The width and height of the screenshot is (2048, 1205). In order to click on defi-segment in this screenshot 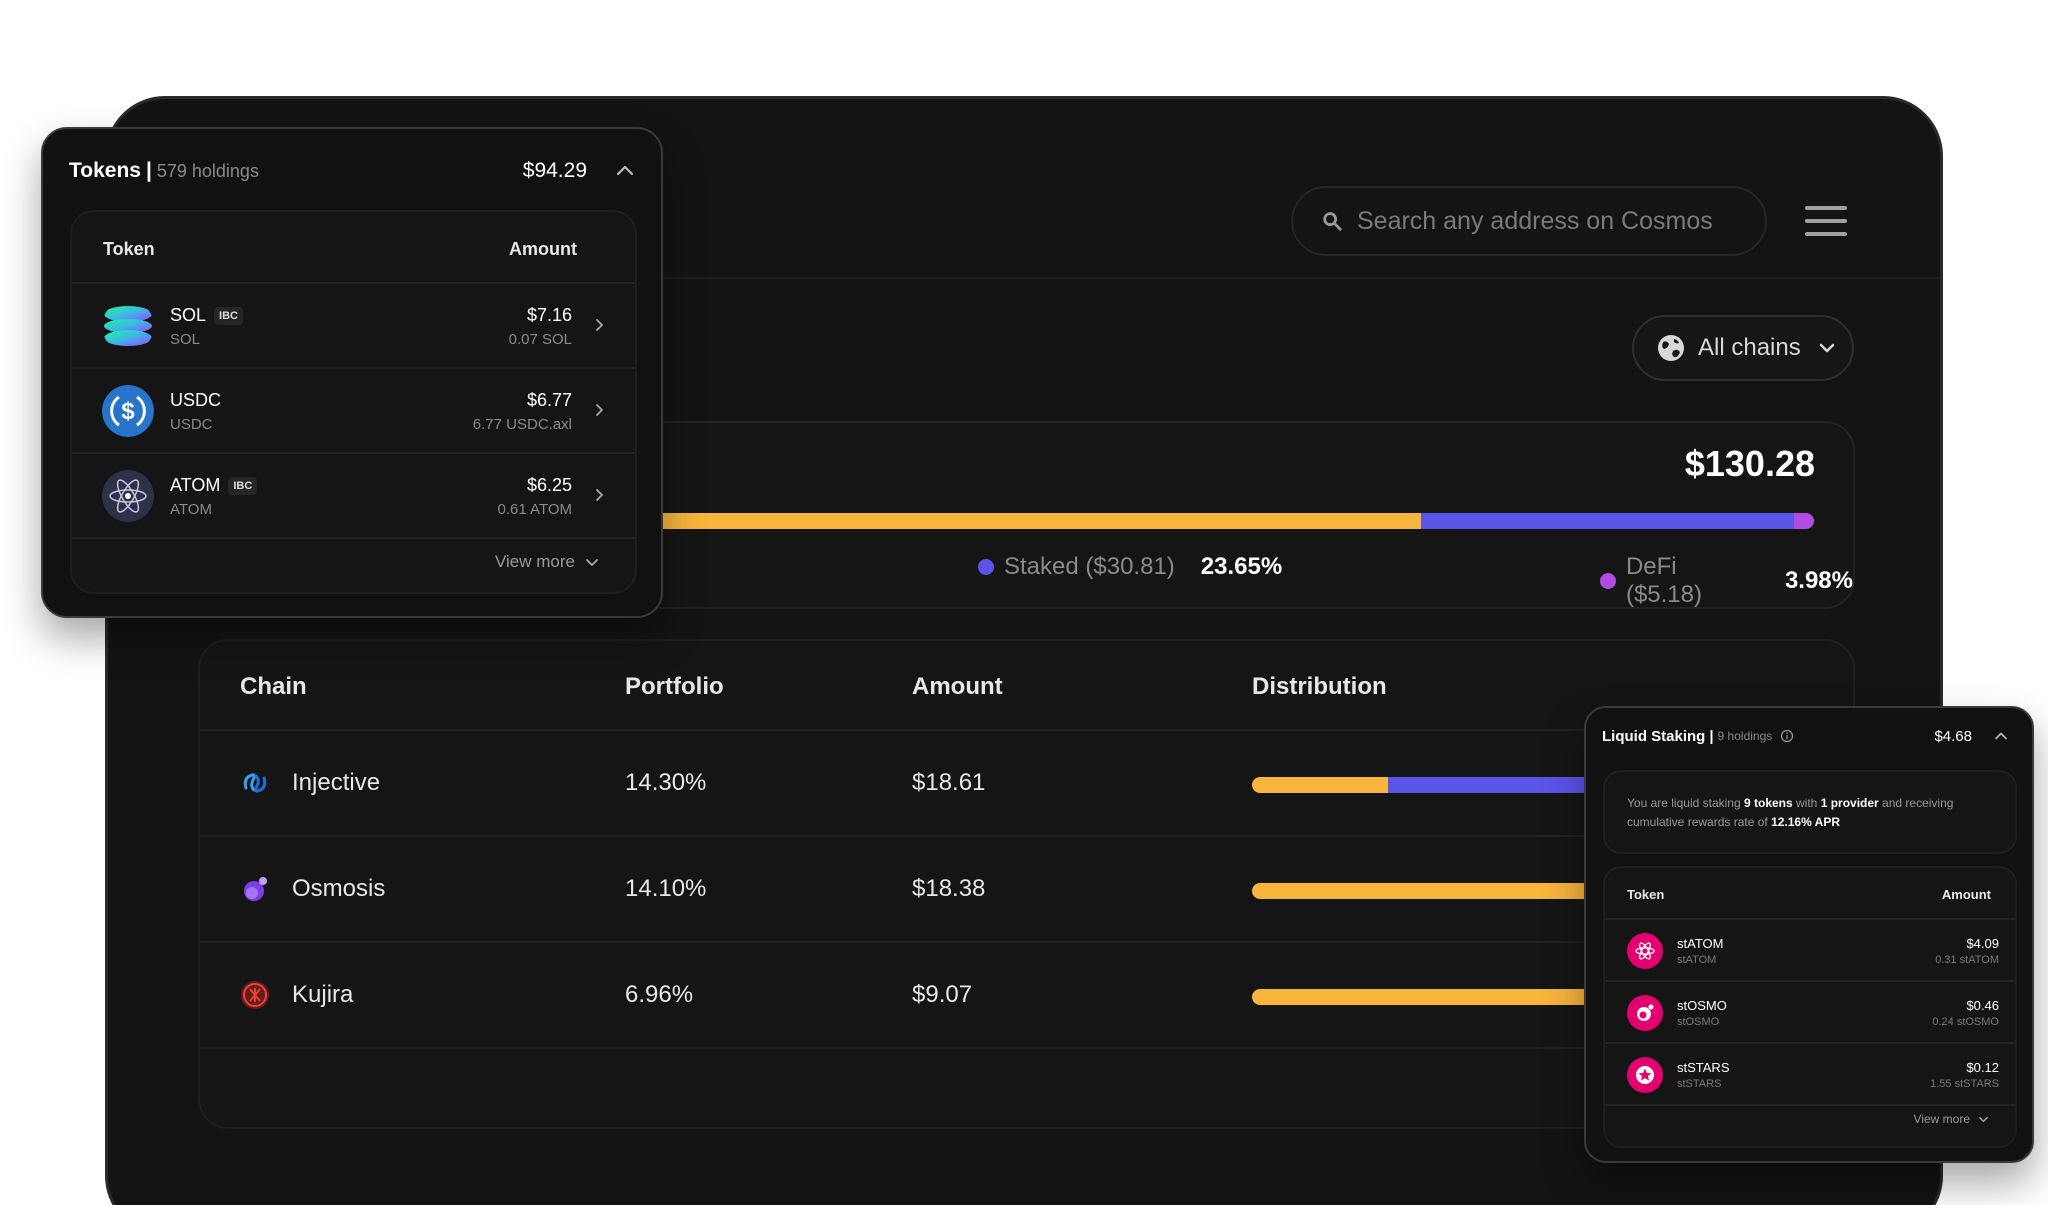, I will do `click(1804, 521)`.